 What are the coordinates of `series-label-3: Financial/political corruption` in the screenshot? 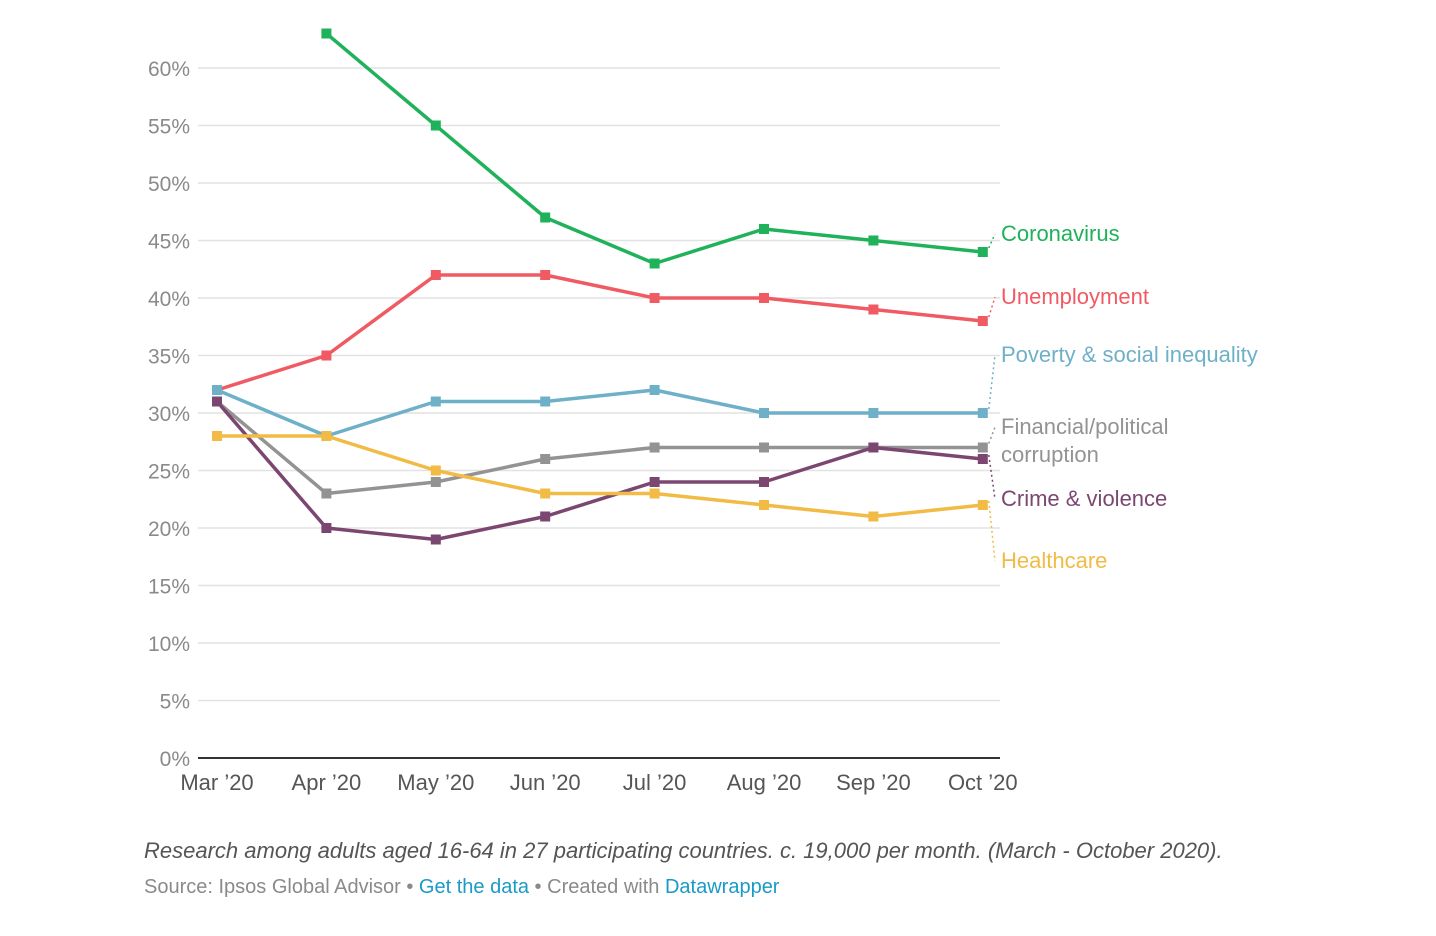 It's located at (1085, 440).